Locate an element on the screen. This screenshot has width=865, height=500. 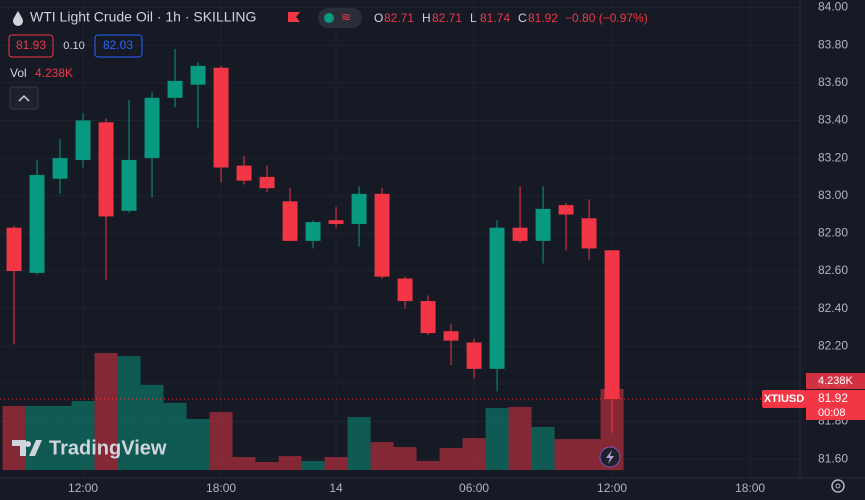
volume-badge is located at coordinates (835, 380).